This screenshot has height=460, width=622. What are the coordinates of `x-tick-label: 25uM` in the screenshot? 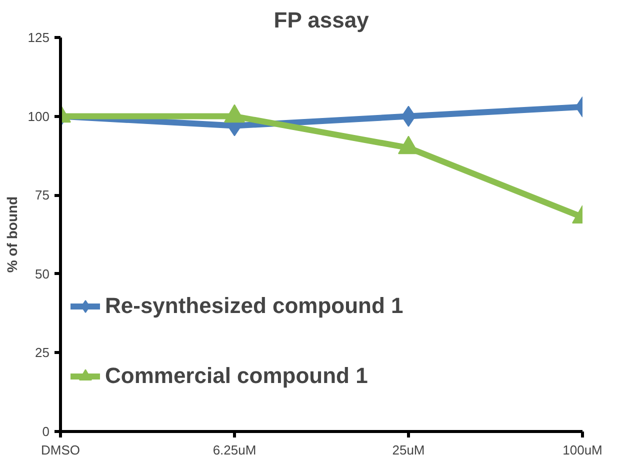 It's located at (408, 450).